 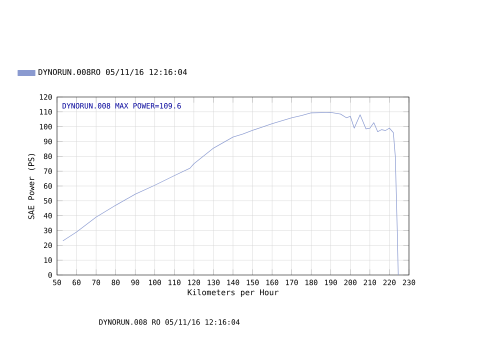 I want to click on legend-label: DYNORUN.008RO 05/11/16 12:16:04, so click(x=112, y=72).